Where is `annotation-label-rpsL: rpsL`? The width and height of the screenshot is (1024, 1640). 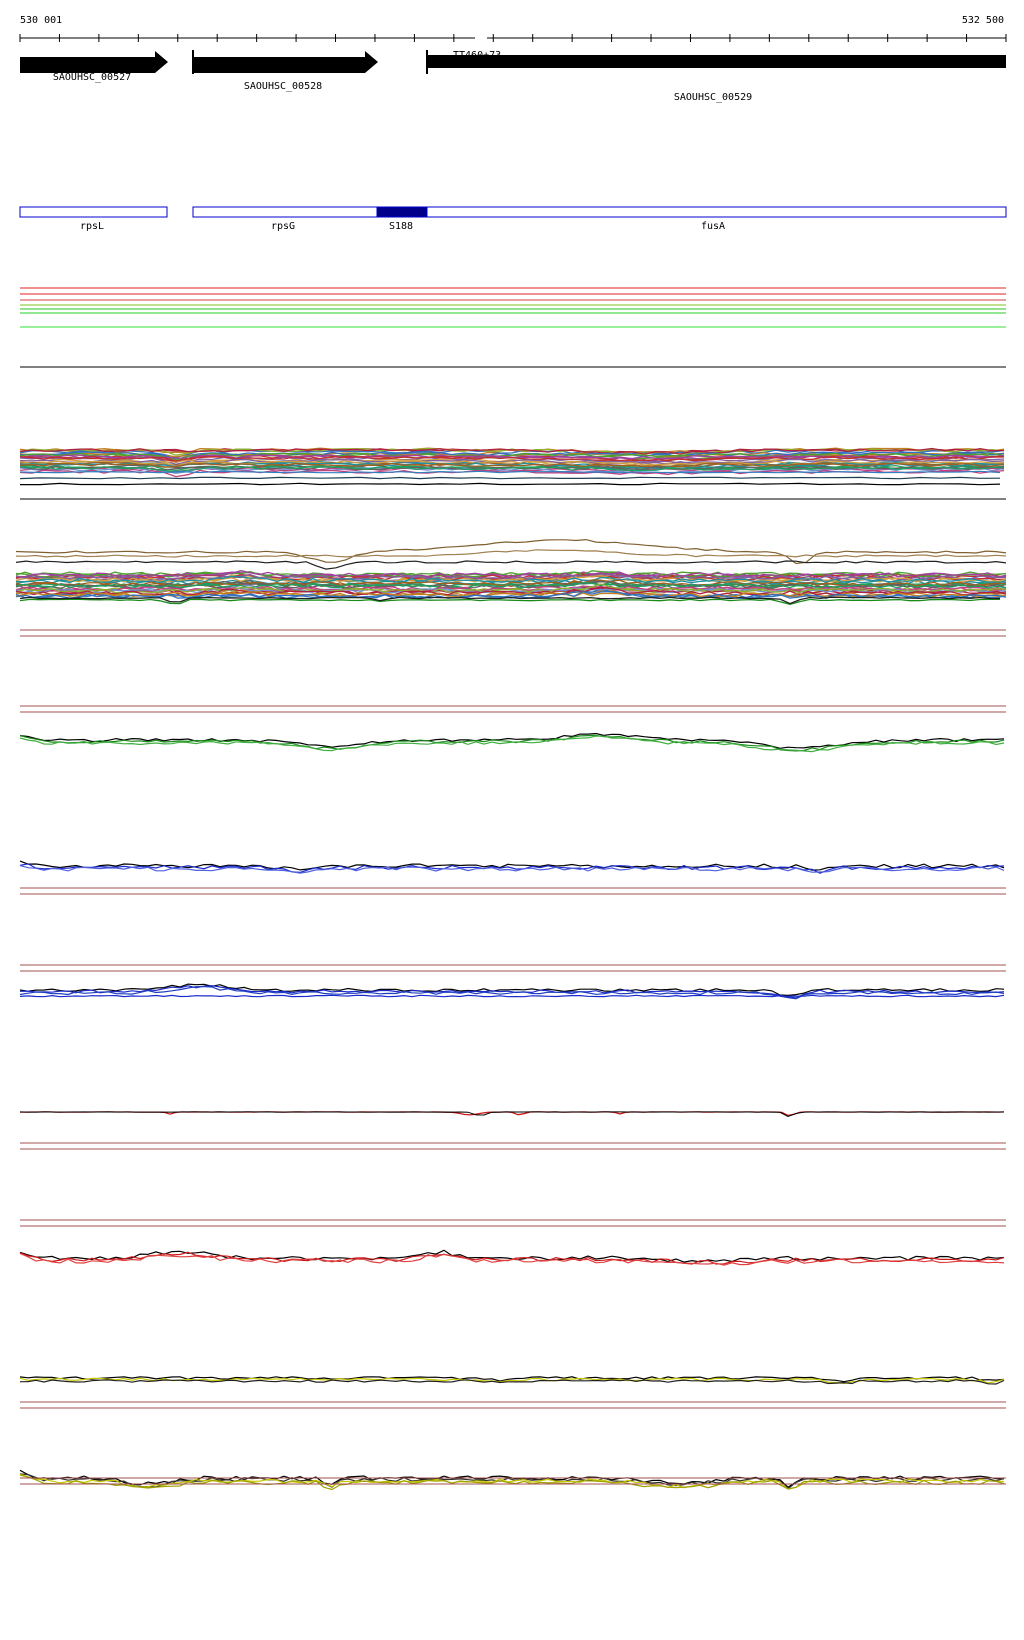
annotation-label-rpsL: rpsL is located at coordinates (92, 226).